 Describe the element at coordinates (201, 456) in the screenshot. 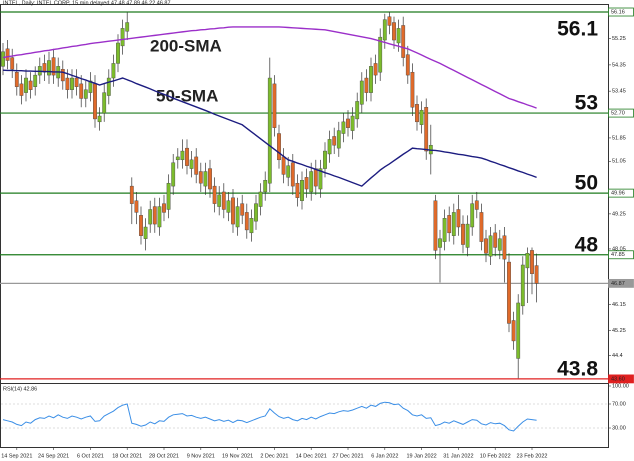

I see `x-tick-label: 9 Nov 2021` at that location.